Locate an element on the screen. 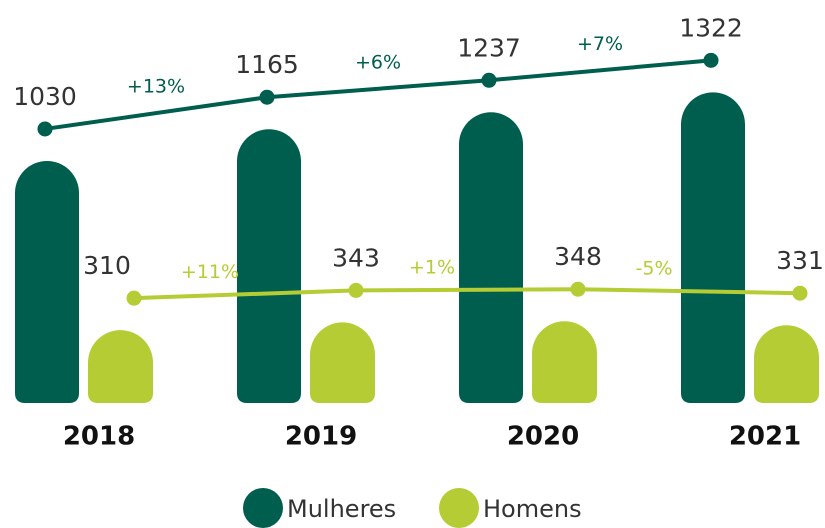 This screenshot has height=528, width=825. change-label: +7% is located at coordinates (600, 44).